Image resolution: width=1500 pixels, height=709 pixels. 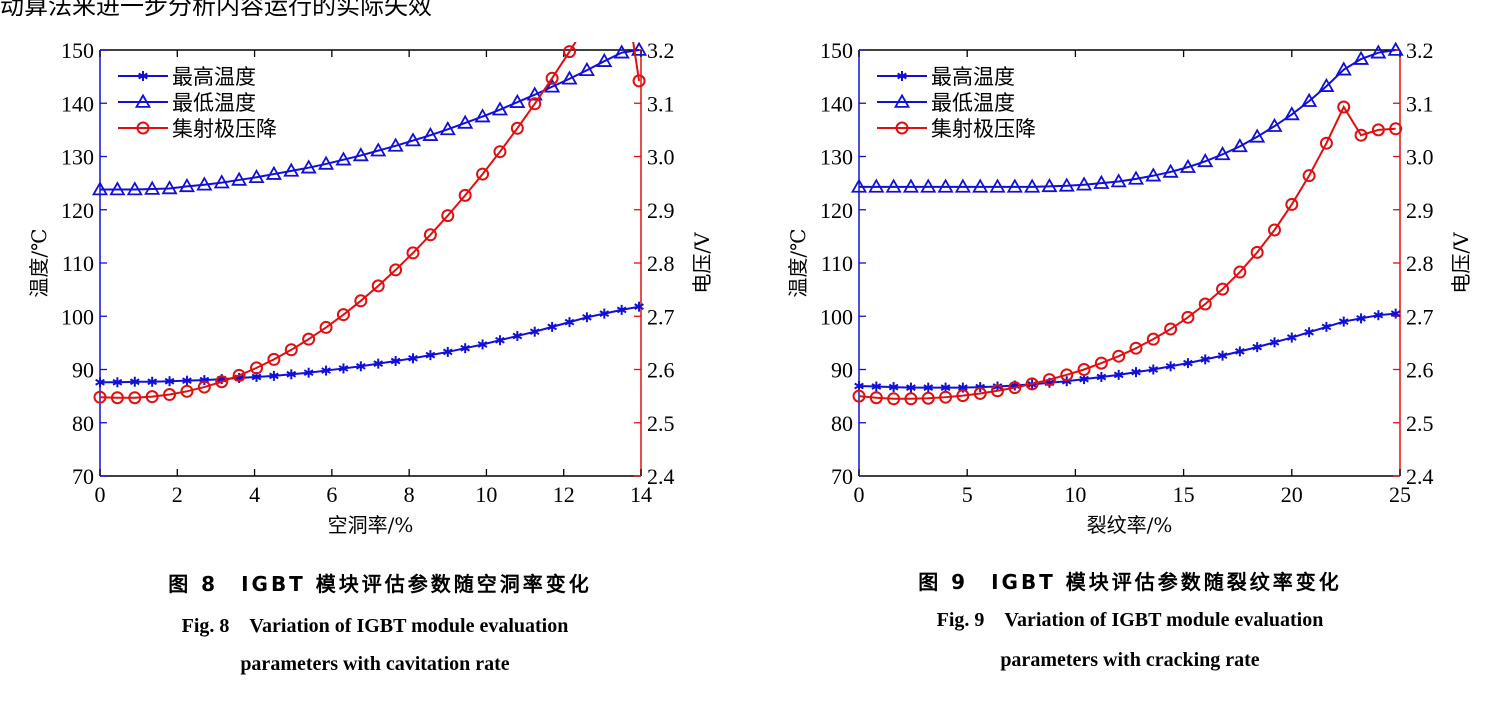 I want to click on legend-label: 集射极压降, so click(x=983, y=129).